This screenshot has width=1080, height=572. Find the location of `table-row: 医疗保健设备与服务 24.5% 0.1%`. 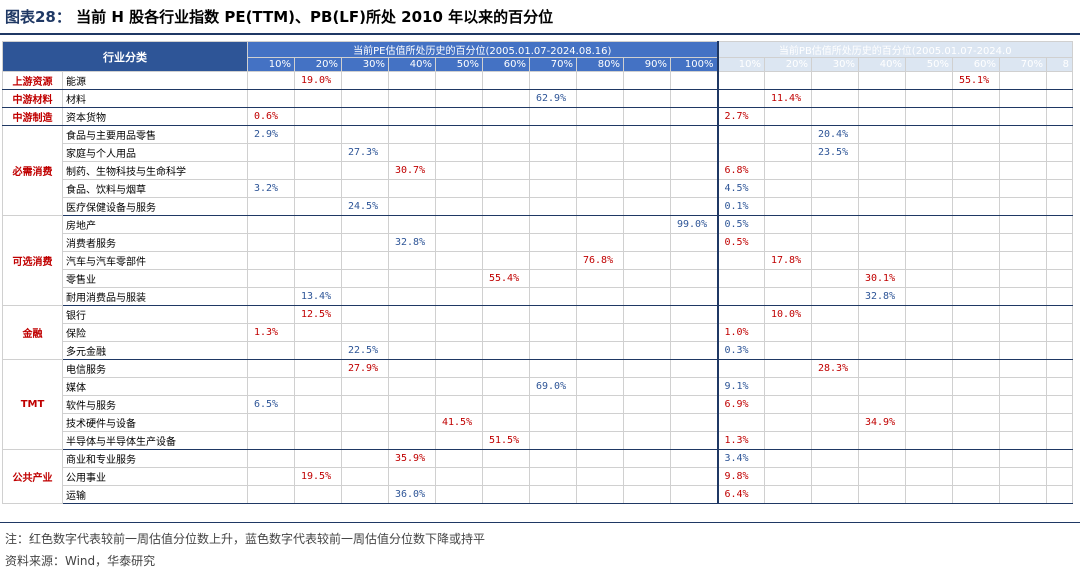

table-row: 医疗保健设备与服务 24.5% 0.1% is located at coordinates (538, 206).